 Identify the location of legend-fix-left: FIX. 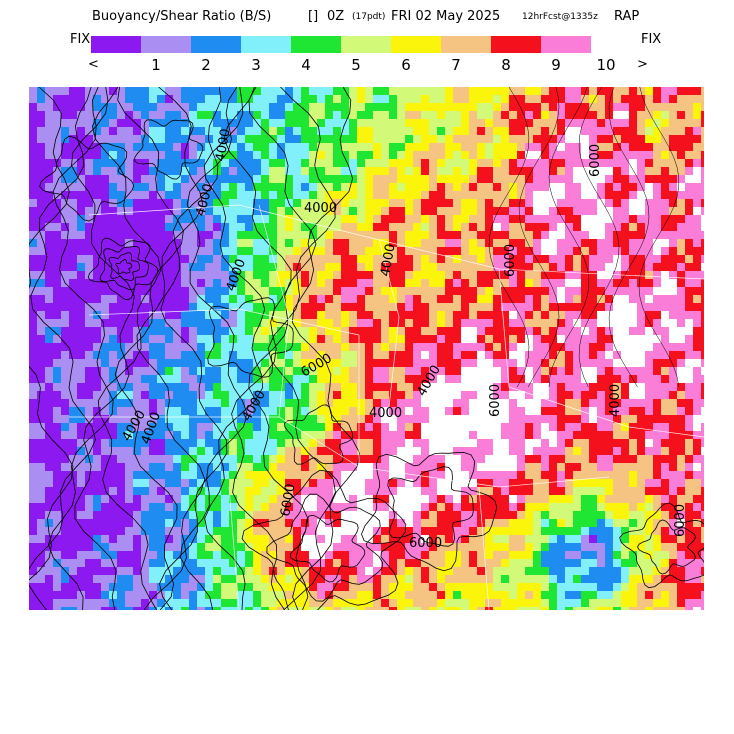
(80, 39).